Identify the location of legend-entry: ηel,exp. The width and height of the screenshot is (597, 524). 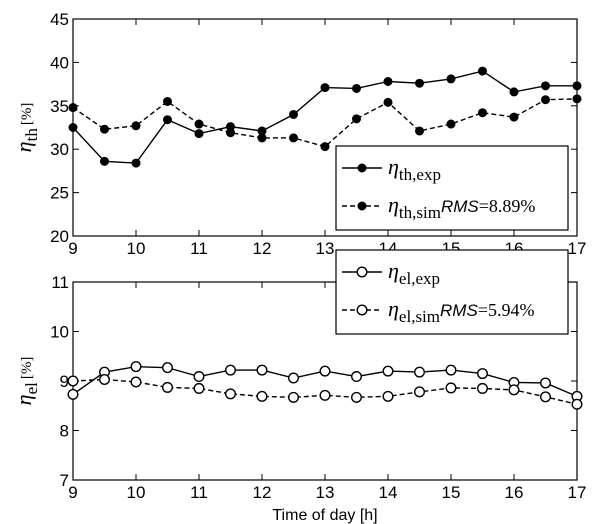
(414, 273).